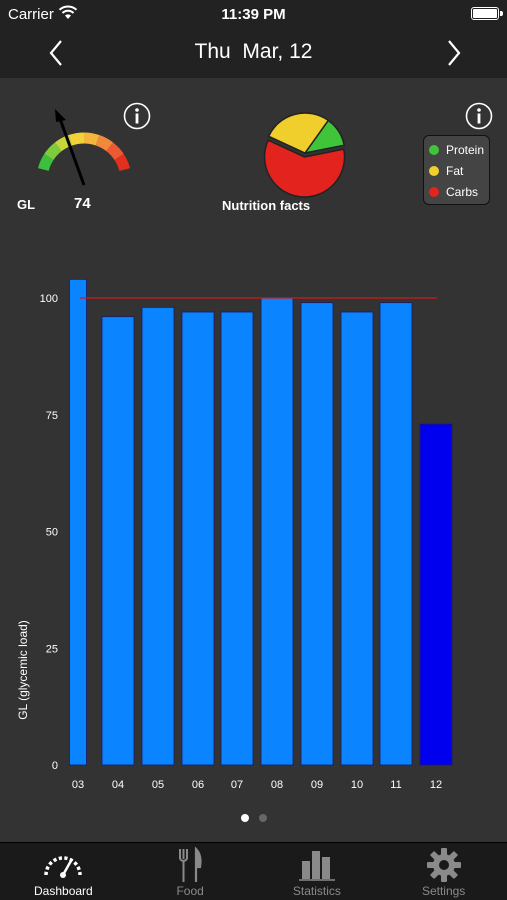 The image size is (507, 900). I want to click on fork-knife-icon, so click(190, 864).